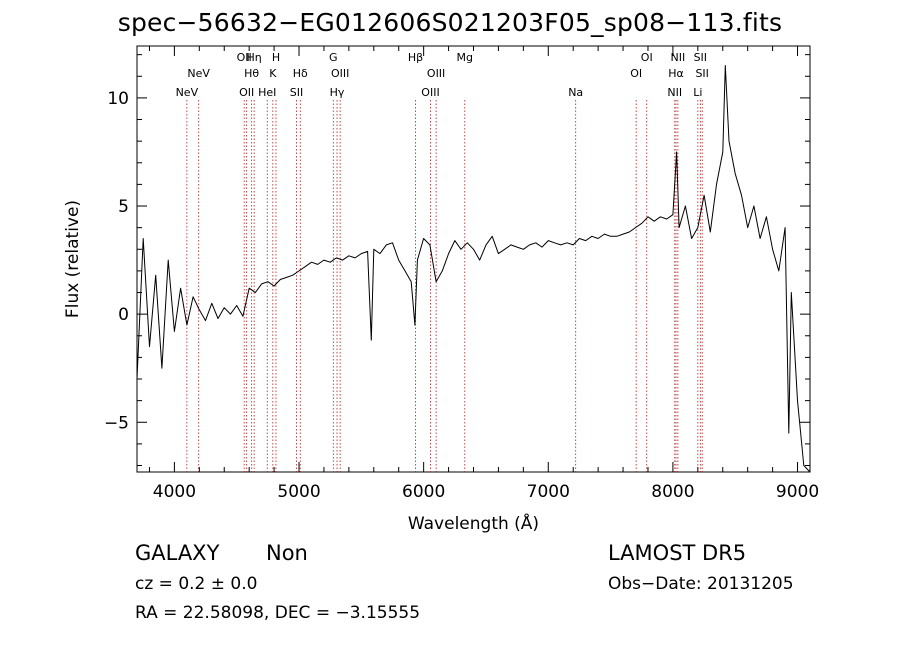  Describe the element at coordinates (473, 523) in the screenshot. I see `x-axis-label: Wavelength (Å)` at that location.